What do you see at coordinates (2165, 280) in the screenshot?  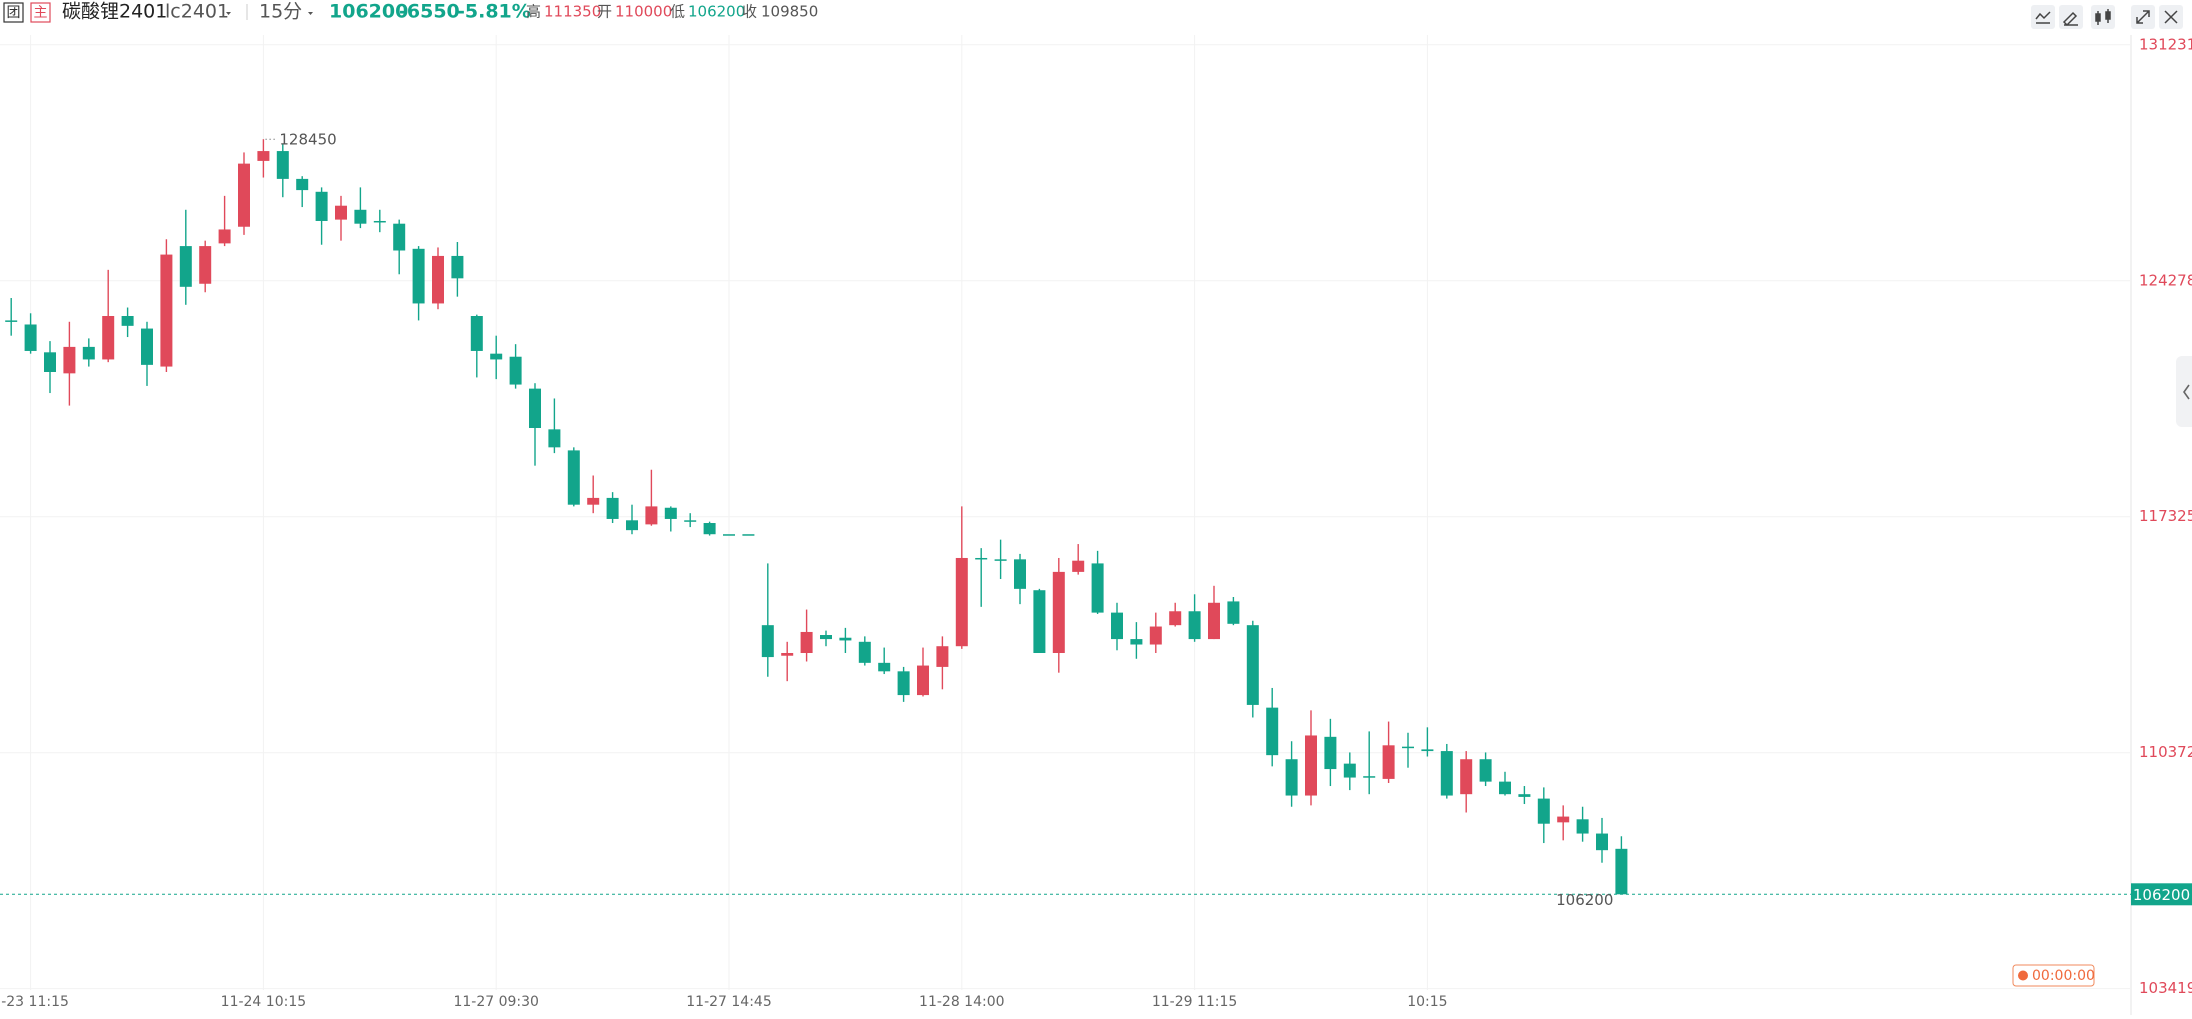 I see `y-tick-label: 124278` at bounding box center [2165, 280].